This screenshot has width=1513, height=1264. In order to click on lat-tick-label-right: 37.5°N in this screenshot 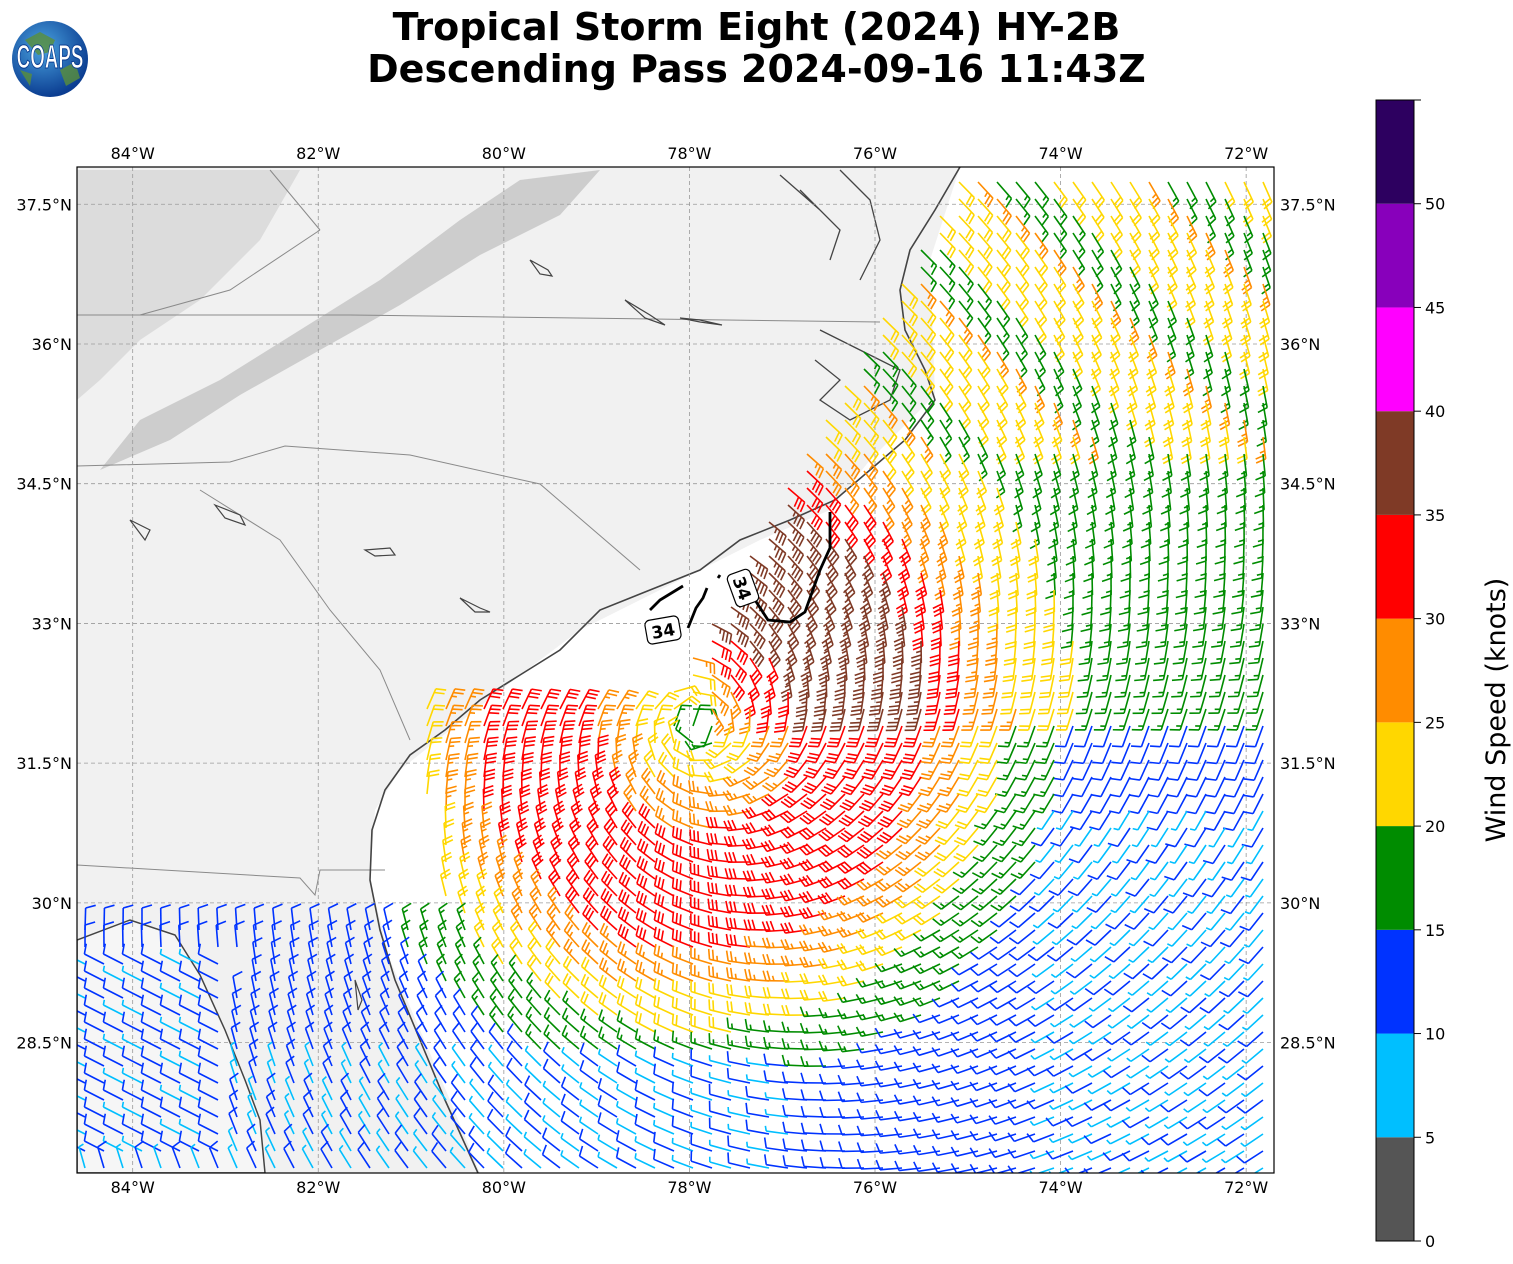, I will do `click(1308, 204)`.